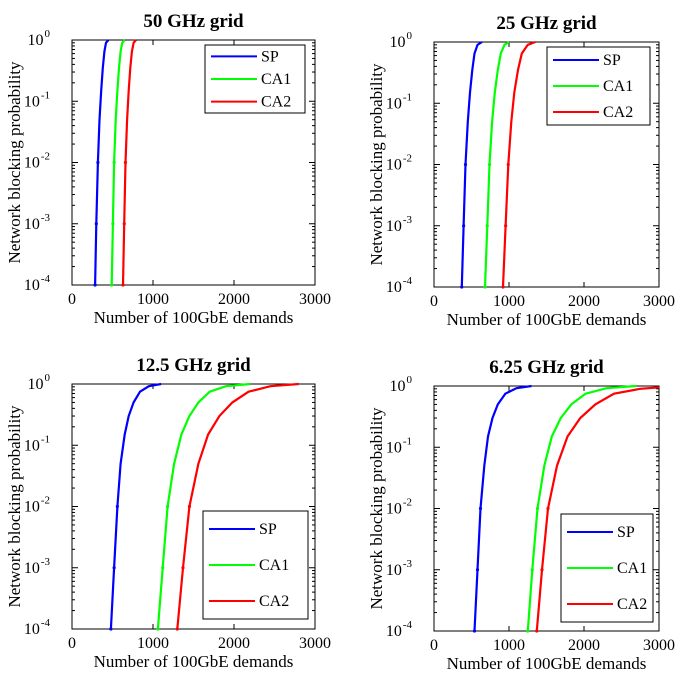 The image size is (693, 677). What do you see at coordinates (546, 367) in the screenshot?
I see `chart-title: 6.25 GHz grid` at bounding box center [546, 367].